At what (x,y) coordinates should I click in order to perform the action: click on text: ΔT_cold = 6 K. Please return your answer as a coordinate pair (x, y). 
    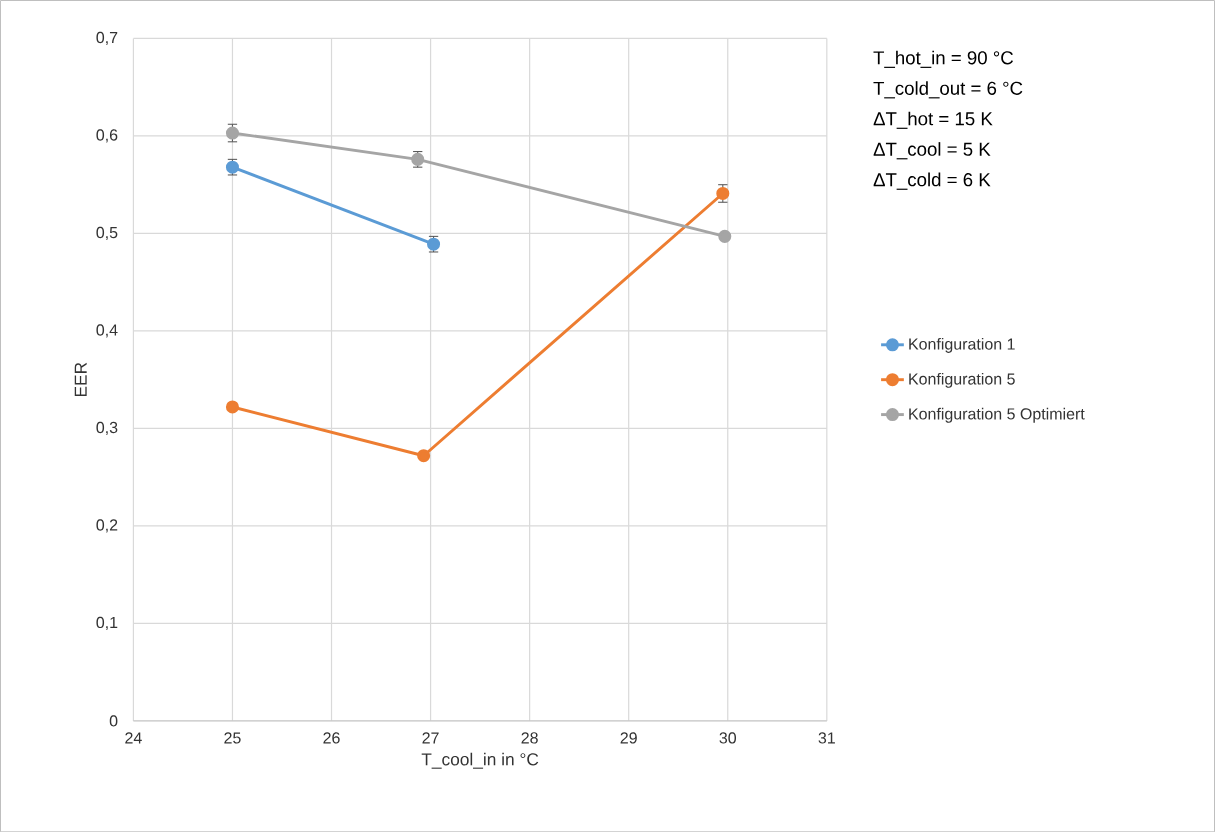
    Looking at the image, I should click on (932, 181).